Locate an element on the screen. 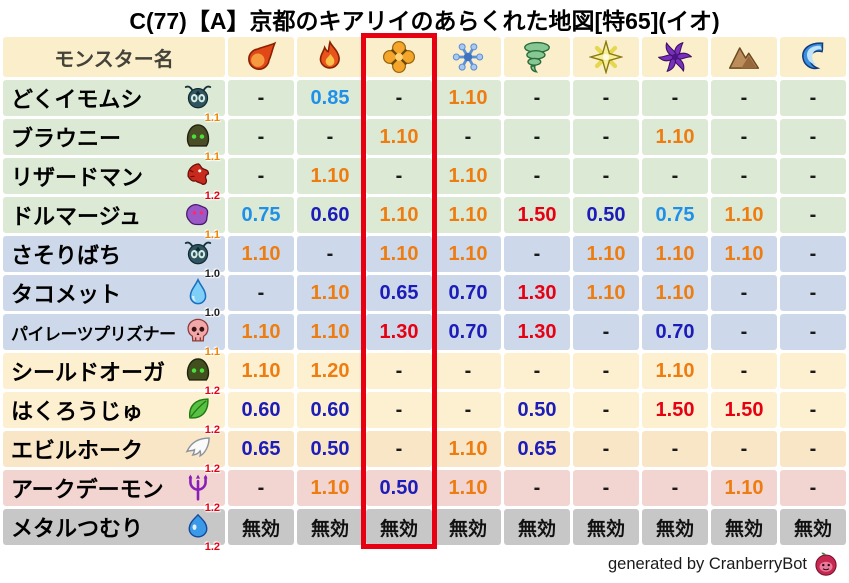  monster-name-cell: アークデーモン 1.2 is located at coordinates (114, 492).